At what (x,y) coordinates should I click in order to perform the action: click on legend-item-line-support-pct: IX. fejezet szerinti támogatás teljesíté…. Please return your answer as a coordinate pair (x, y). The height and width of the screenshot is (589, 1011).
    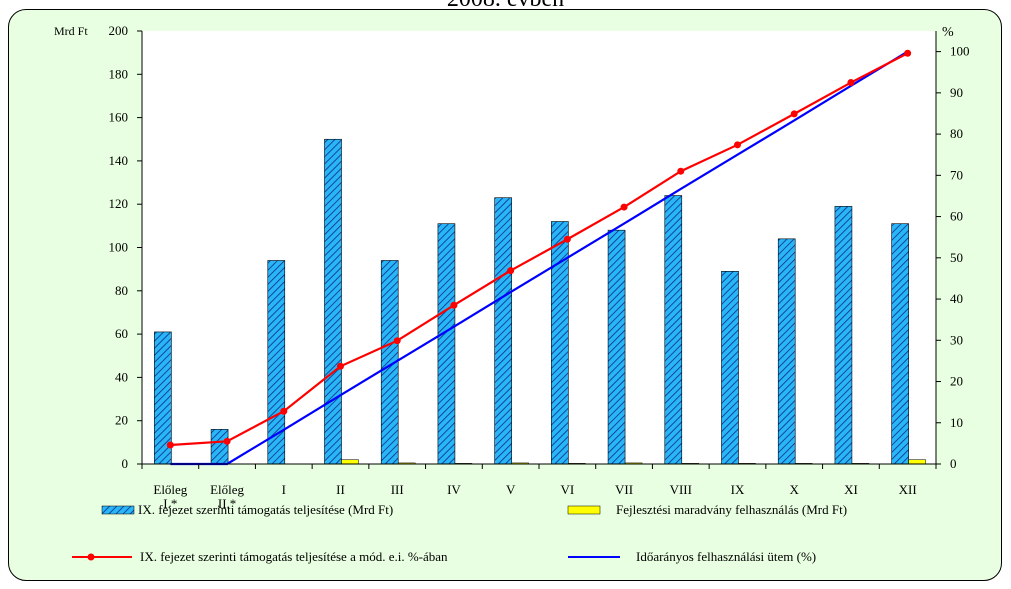
    Looking at the image, I should click on (260, 556).